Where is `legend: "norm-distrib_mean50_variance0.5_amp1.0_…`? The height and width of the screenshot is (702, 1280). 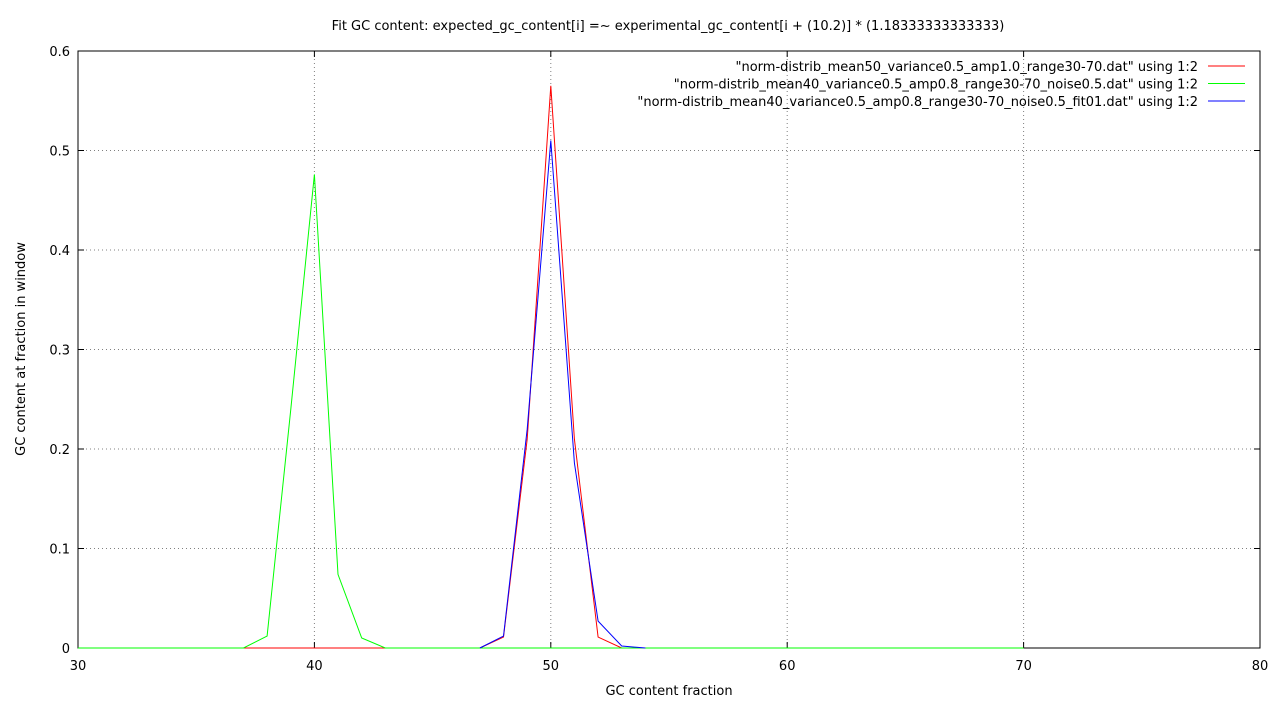
legend: "norm-distrib_mean50_variance0.5_amp1.0_… is located at coordinates (941, 85).